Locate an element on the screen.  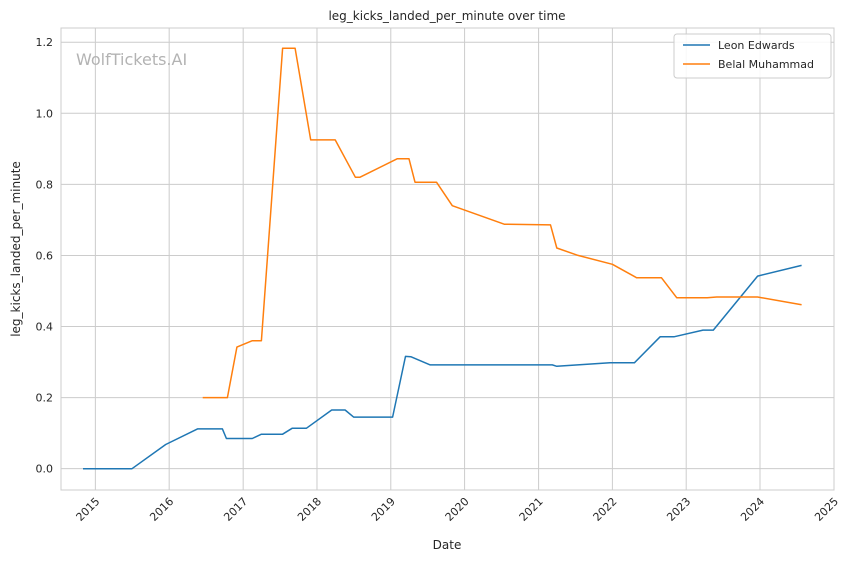
x-axis-label: Date is located at coordinates (447, 545).